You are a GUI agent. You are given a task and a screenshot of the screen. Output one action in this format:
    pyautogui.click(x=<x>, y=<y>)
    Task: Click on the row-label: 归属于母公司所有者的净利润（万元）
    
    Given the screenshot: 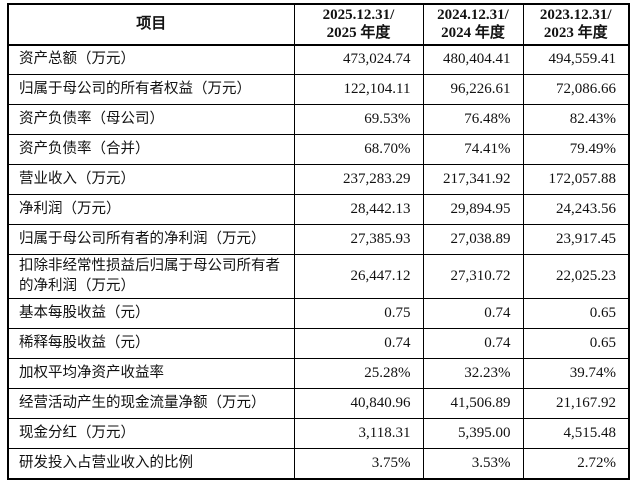 What is the action you would take?
    pyautogui.click(x=151, y=240)
    